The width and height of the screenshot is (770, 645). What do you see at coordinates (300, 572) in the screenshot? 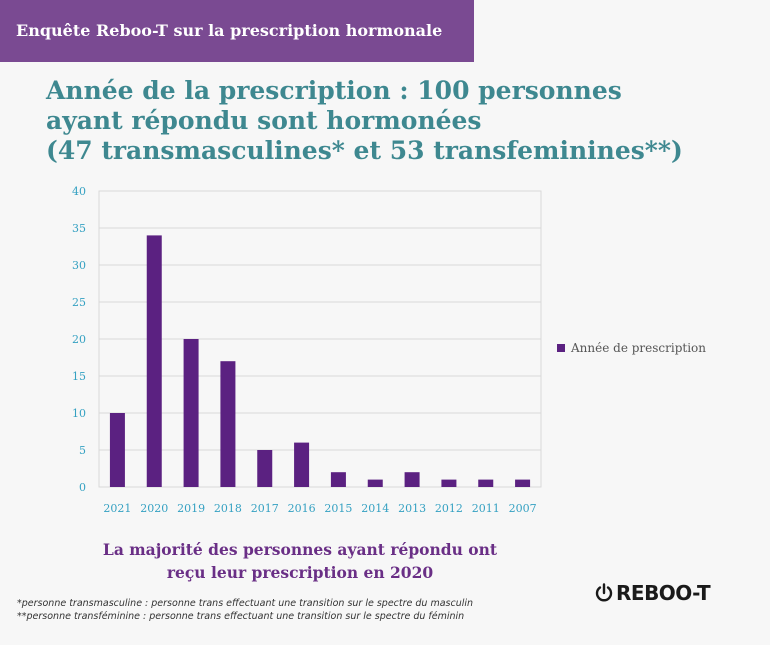
I see `chart-caption-line-2: reçu leur prescription en 2020` at bounding box center [300, 572].